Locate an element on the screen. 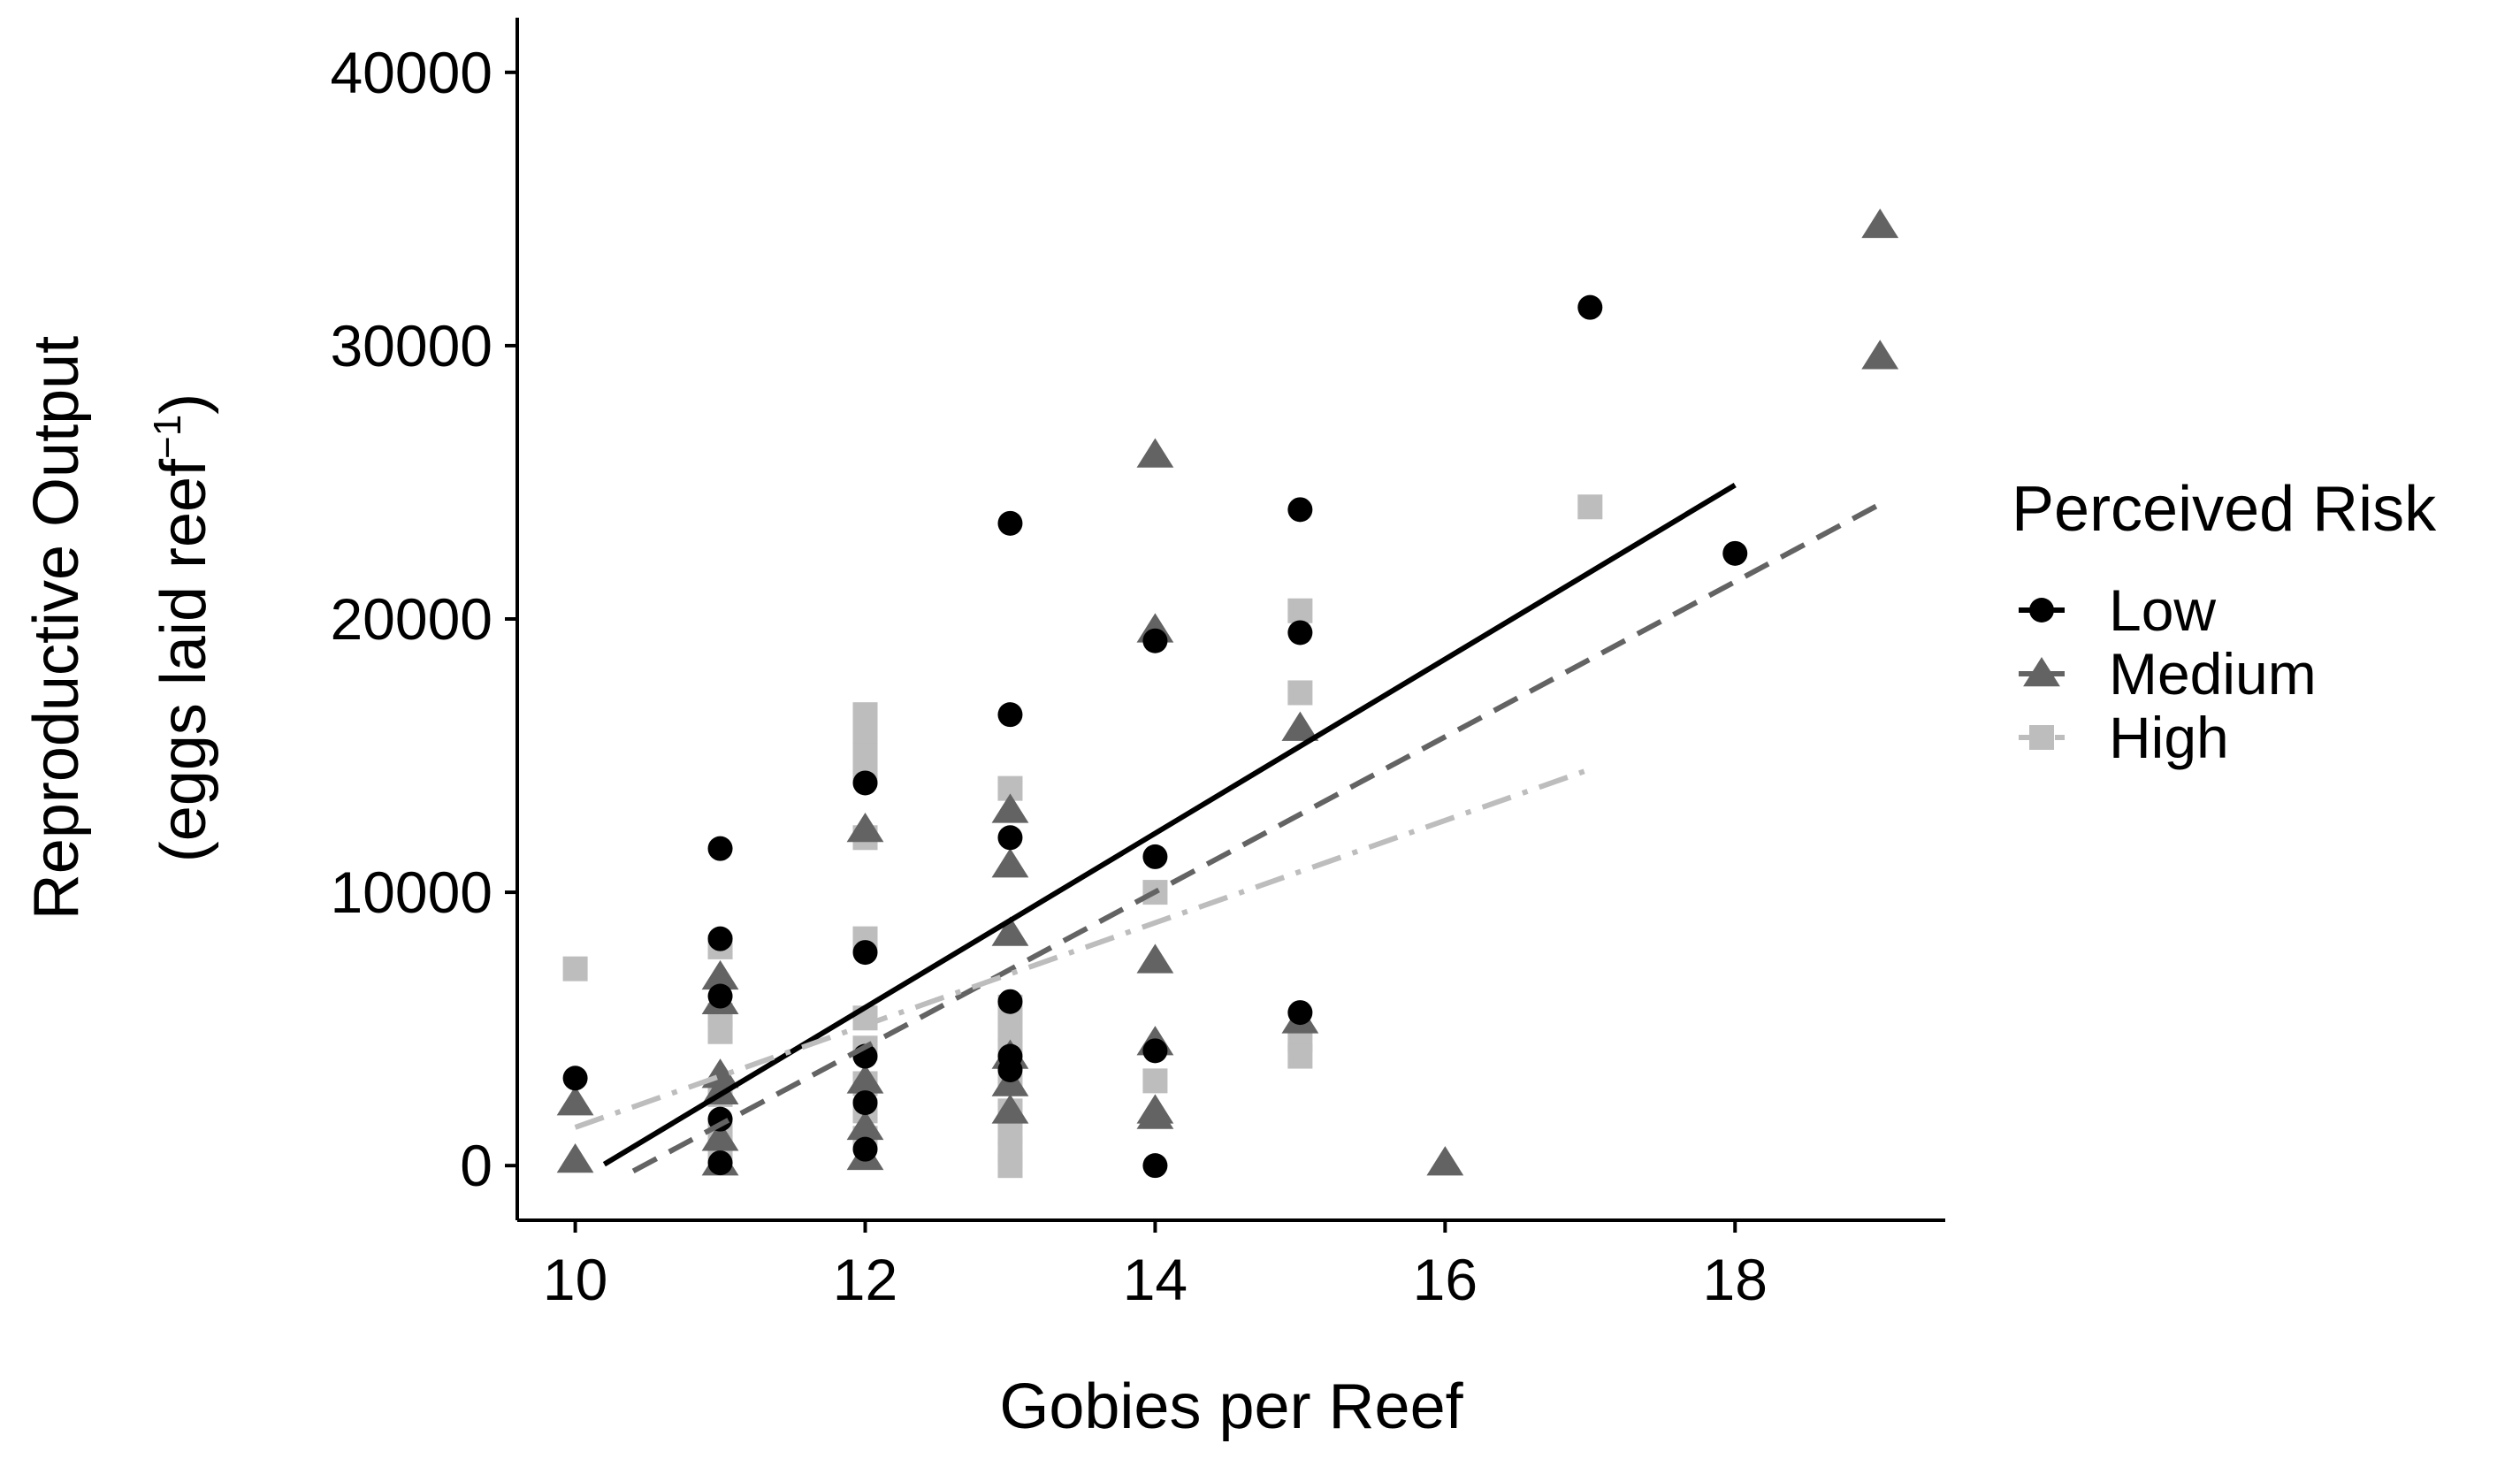 The height and width of the screenshot is (1459, 2520). legend-item-low: Low is located at coordinates (2117, 610).